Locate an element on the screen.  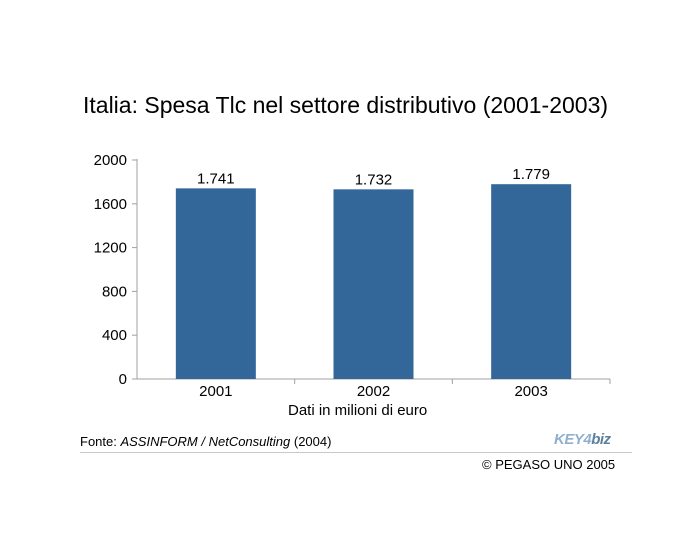
data-label: 1.779 is located at coordinates (531, 174).